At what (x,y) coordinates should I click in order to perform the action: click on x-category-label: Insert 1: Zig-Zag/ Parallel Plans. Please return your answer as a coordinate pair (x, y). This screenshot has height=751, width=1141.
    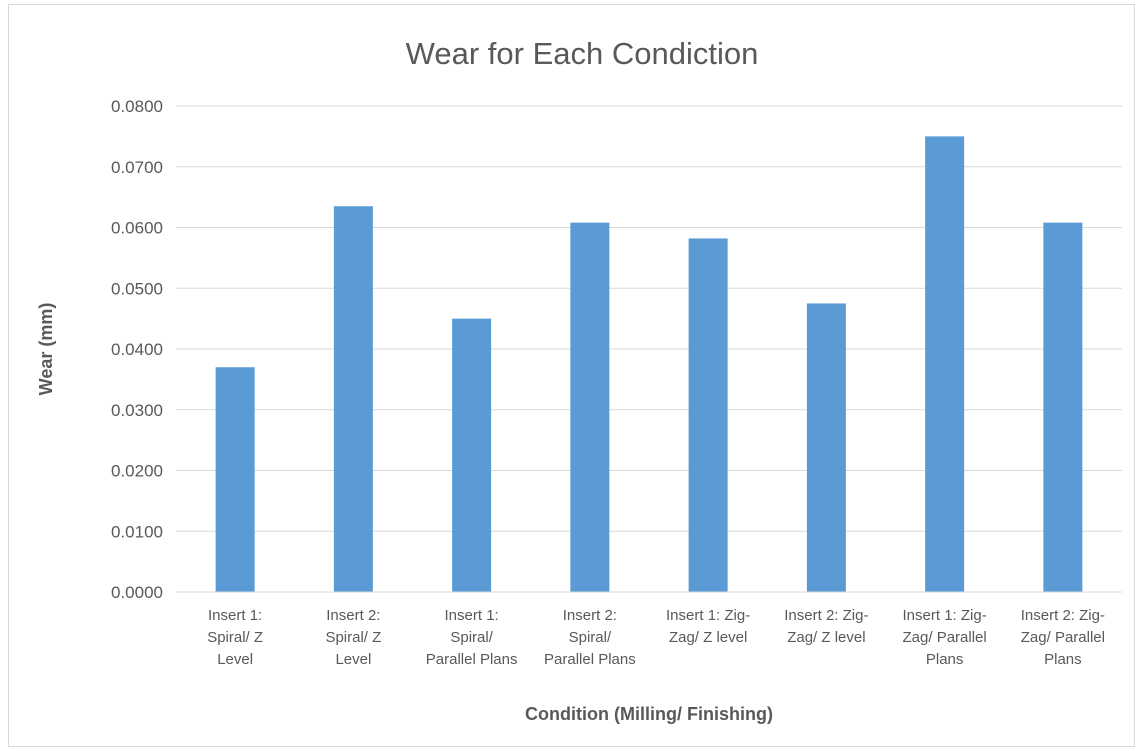
    Looking at the image, I should click on (945, 637).